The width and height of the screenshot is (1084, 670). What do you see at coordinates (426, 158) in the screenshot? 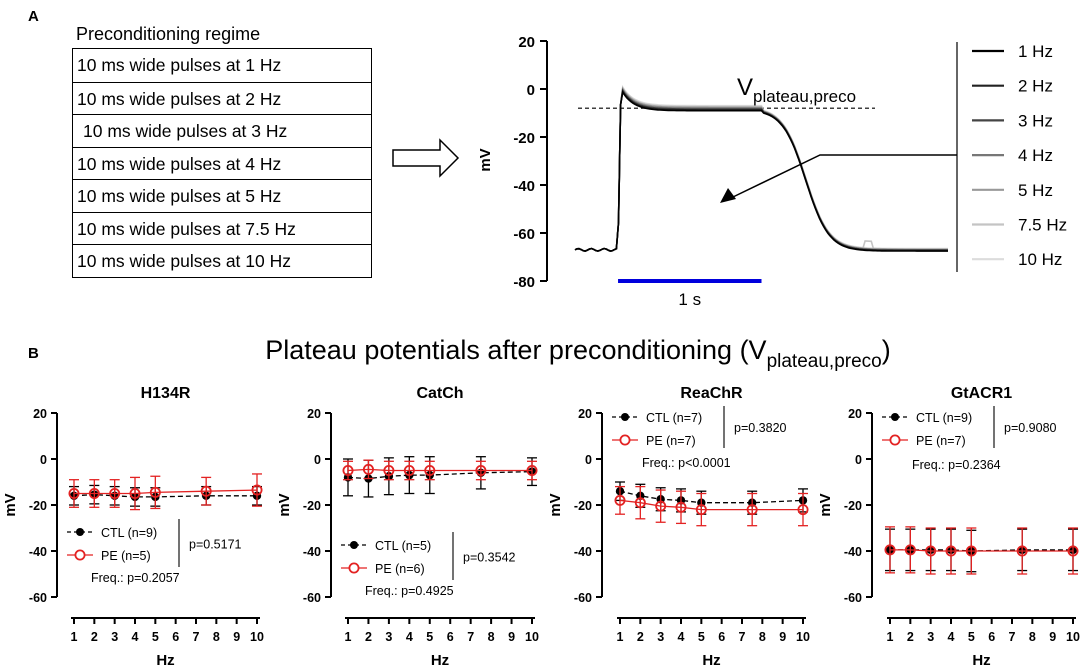
I see `hollow-arrow-icon` at bounding box center [426, 158].